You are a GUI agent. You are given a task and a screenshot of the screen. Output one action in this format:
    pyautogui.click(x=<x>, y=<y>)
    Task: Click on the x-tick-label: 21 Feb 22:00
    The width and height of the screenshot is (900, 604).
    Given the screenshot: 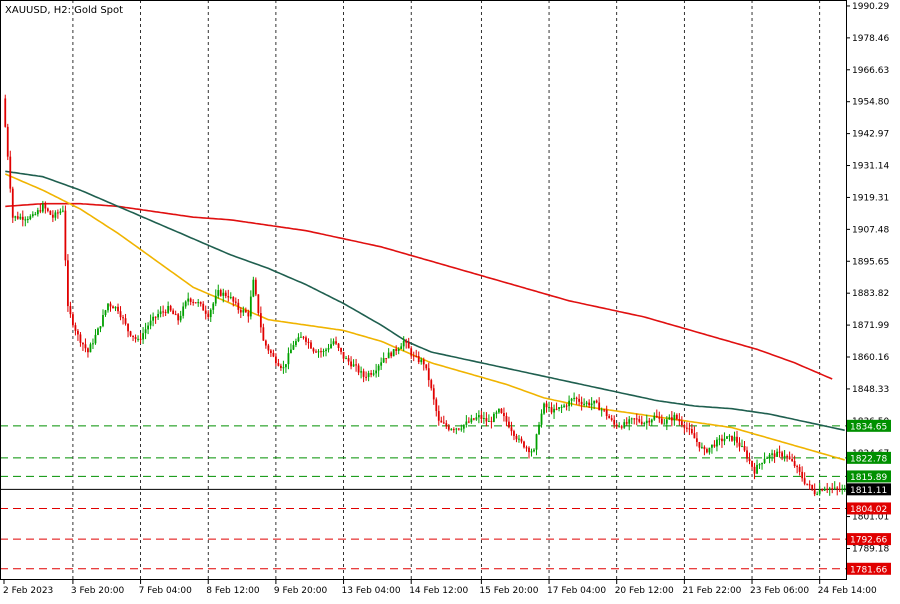 What is the action you would take?
    pyautogui.click(x=711, y=591)
    